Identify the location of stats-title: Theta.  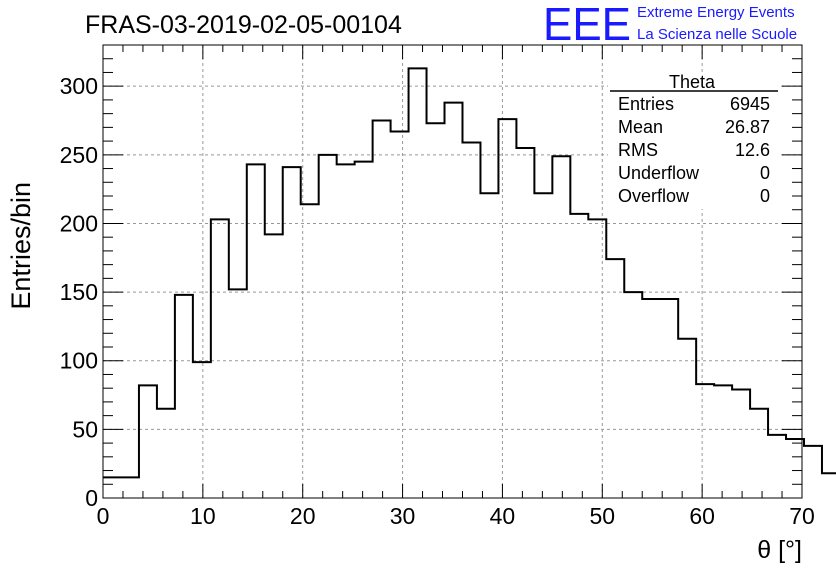
(692, 82).